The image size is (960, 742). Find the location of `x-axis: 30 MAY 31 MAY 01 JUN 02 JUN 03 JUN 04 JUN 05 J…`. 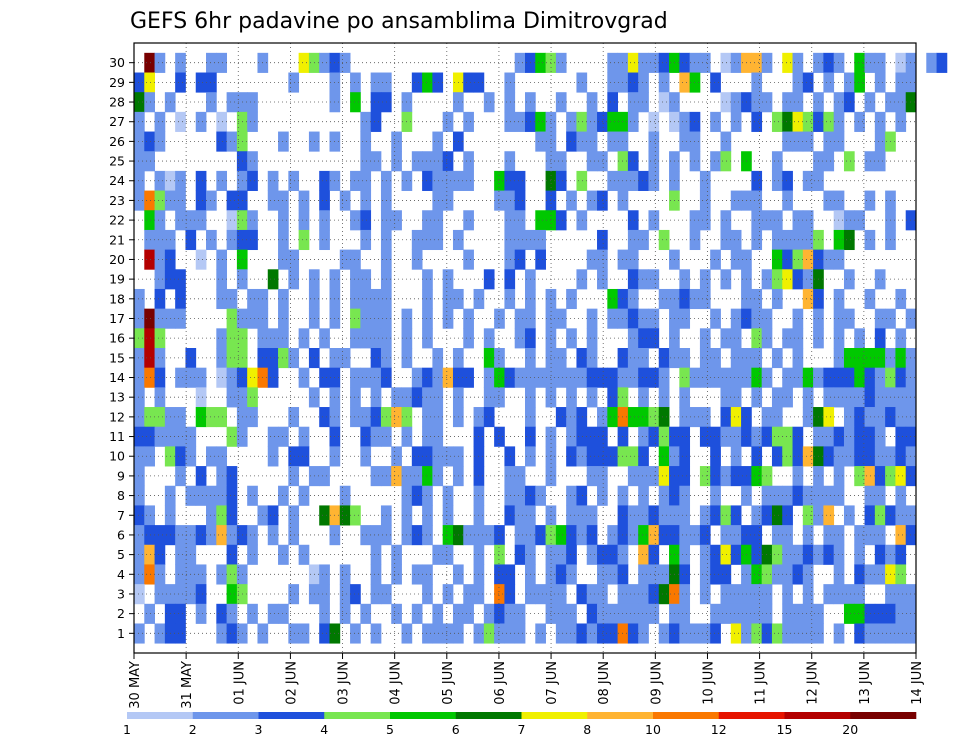

x-axis: 30 MAY 31 MAY 01 JUN 02 JUN 03 JUN 04 JUN 05 J… is located at coordinates (526, 681).